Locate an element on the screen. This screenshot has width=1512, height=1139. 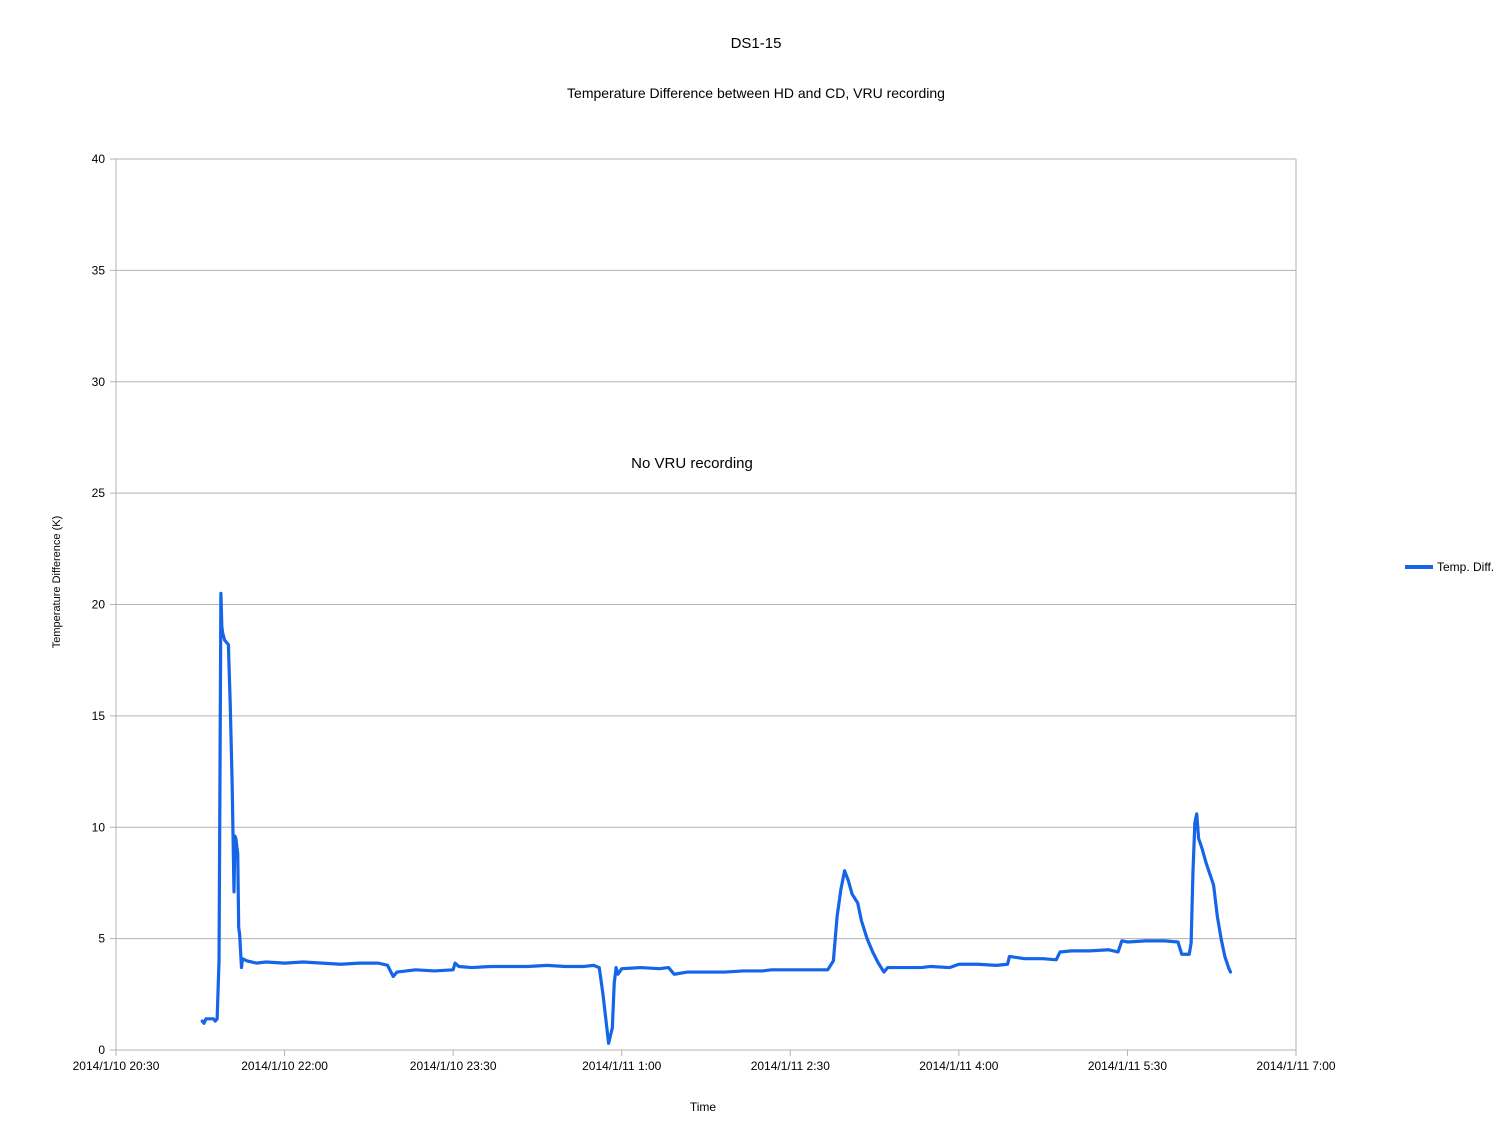
y-tick-label: 15 is located at coordinates (99, 716).